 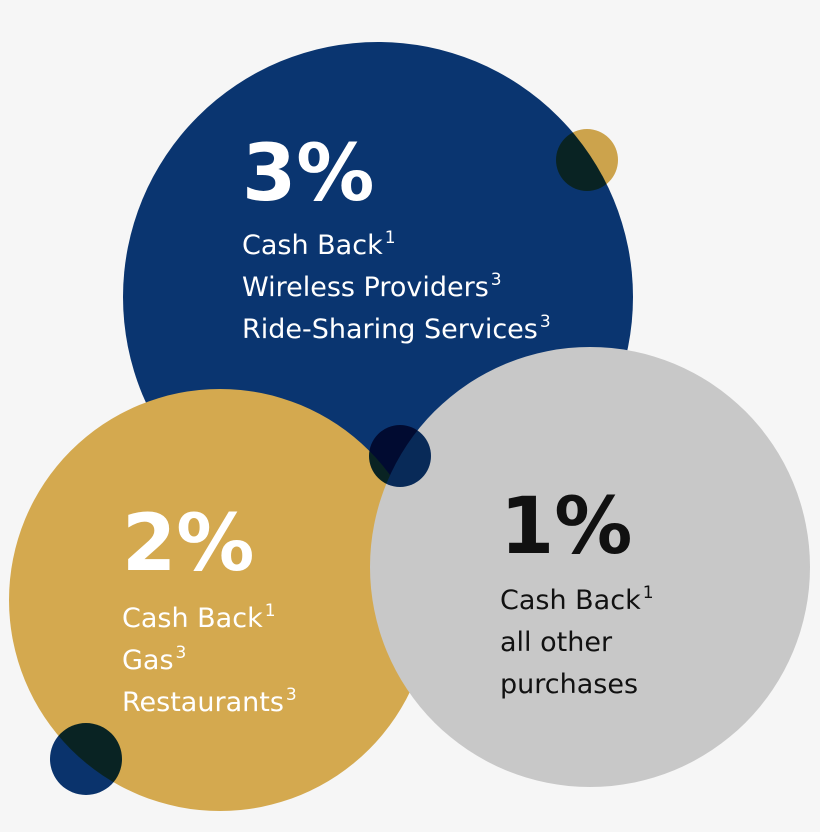 I want to click on line-text: Restaurants, so click(x=203, y=702).